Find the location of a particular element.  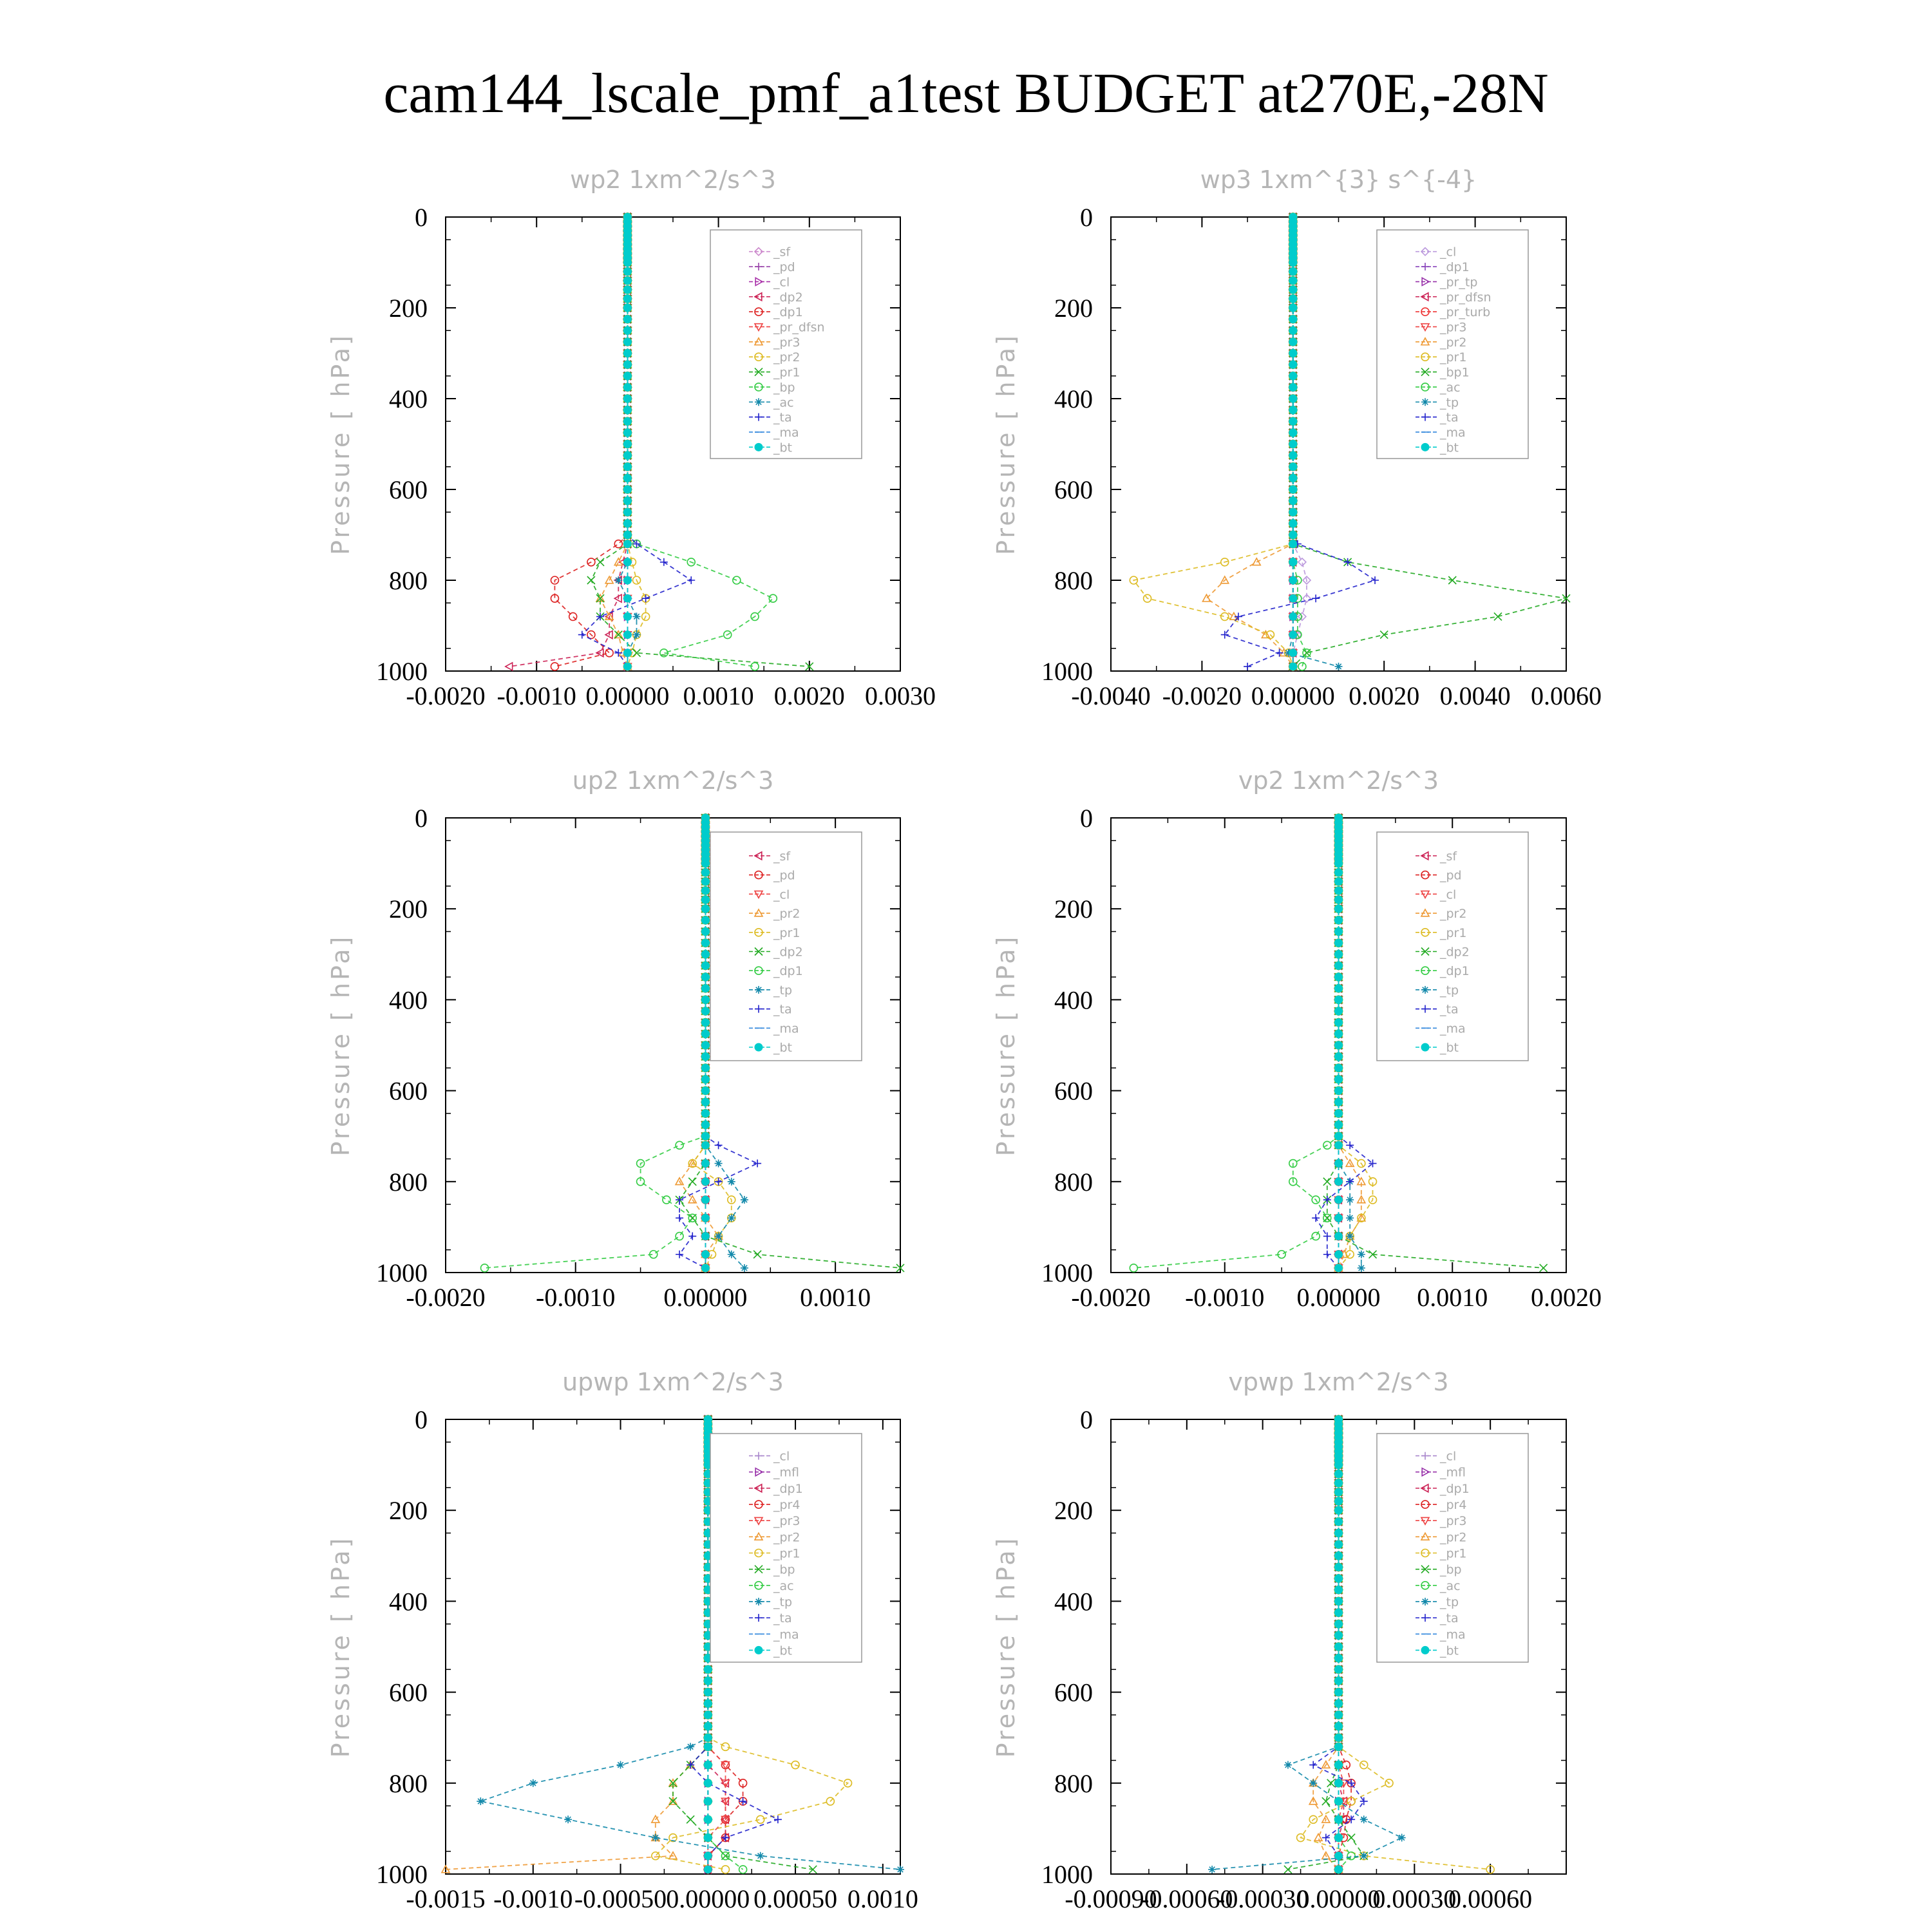

legend-label: _pr2 is located at coordinates (786, 357).